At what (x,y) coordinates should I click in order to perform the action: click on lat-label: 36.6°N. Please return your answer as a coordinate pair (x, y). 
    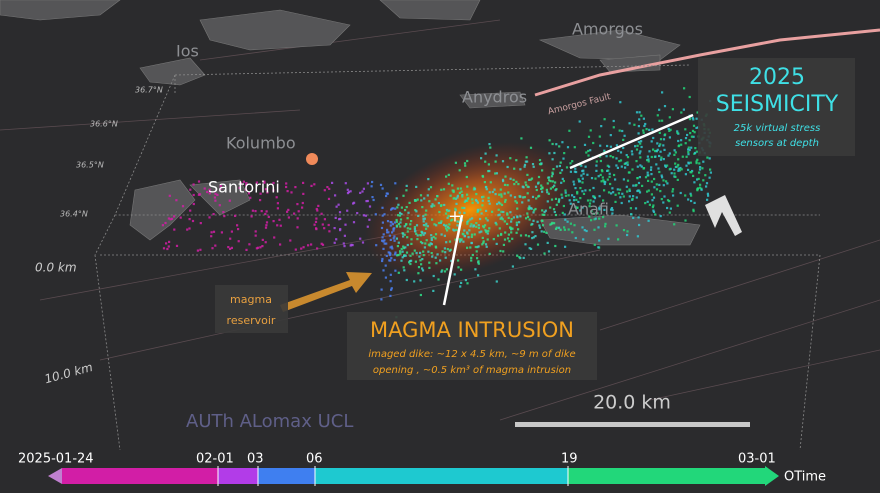
    Looking at the image, I should click on (104, 124).